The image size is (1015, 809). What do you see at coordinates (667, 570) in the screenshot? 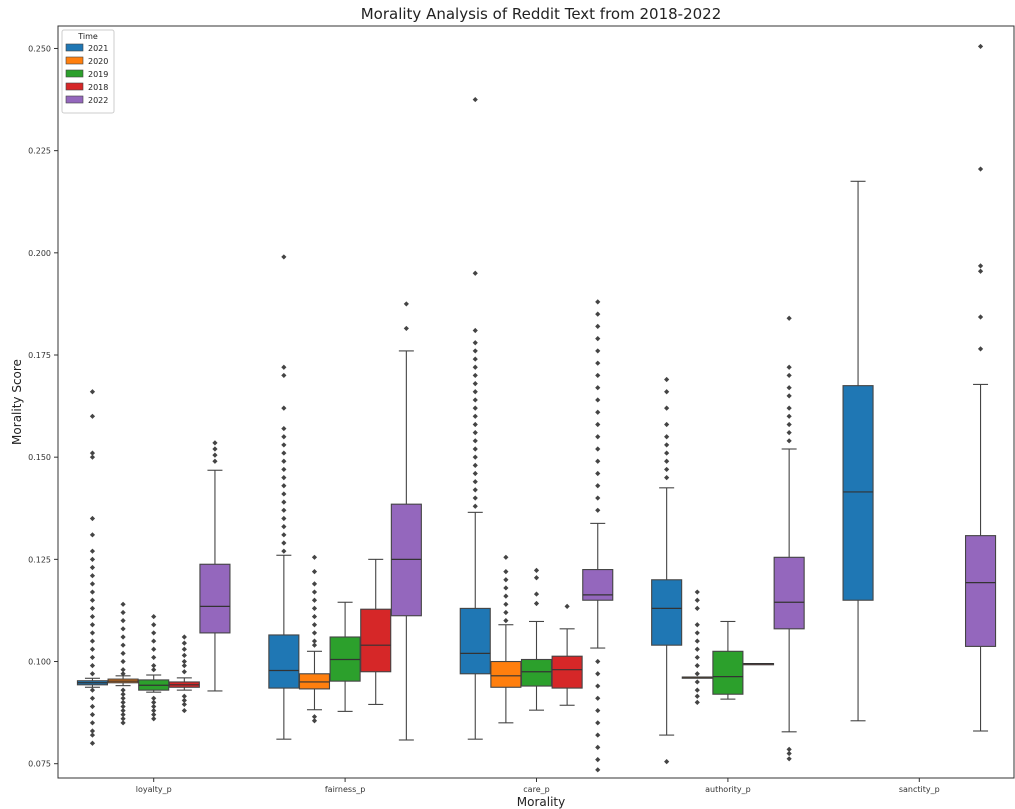
I see `box-2021-authority_p` at bounding box center [667, 570].